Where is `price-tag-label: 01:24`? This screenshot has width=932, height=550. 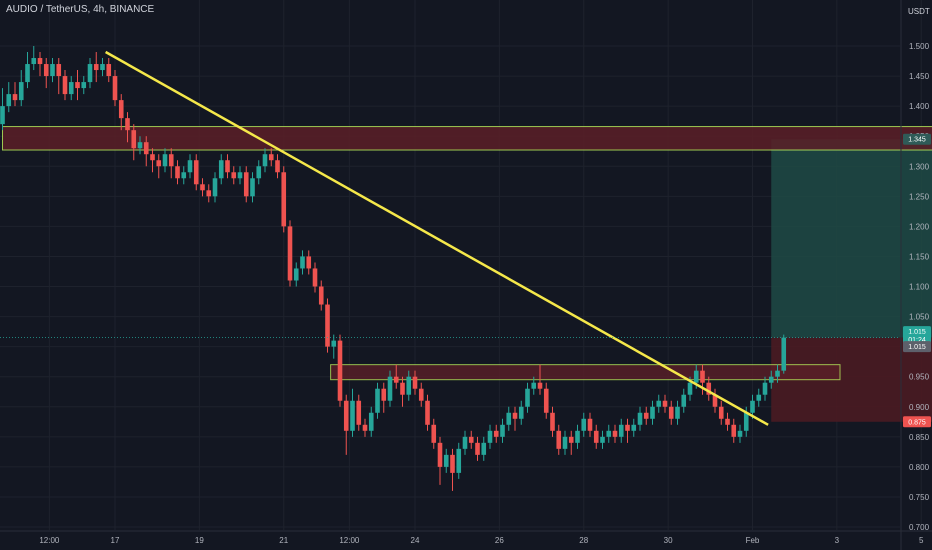 price-tag-label: 01:24 is located at coordinates (917, 340).